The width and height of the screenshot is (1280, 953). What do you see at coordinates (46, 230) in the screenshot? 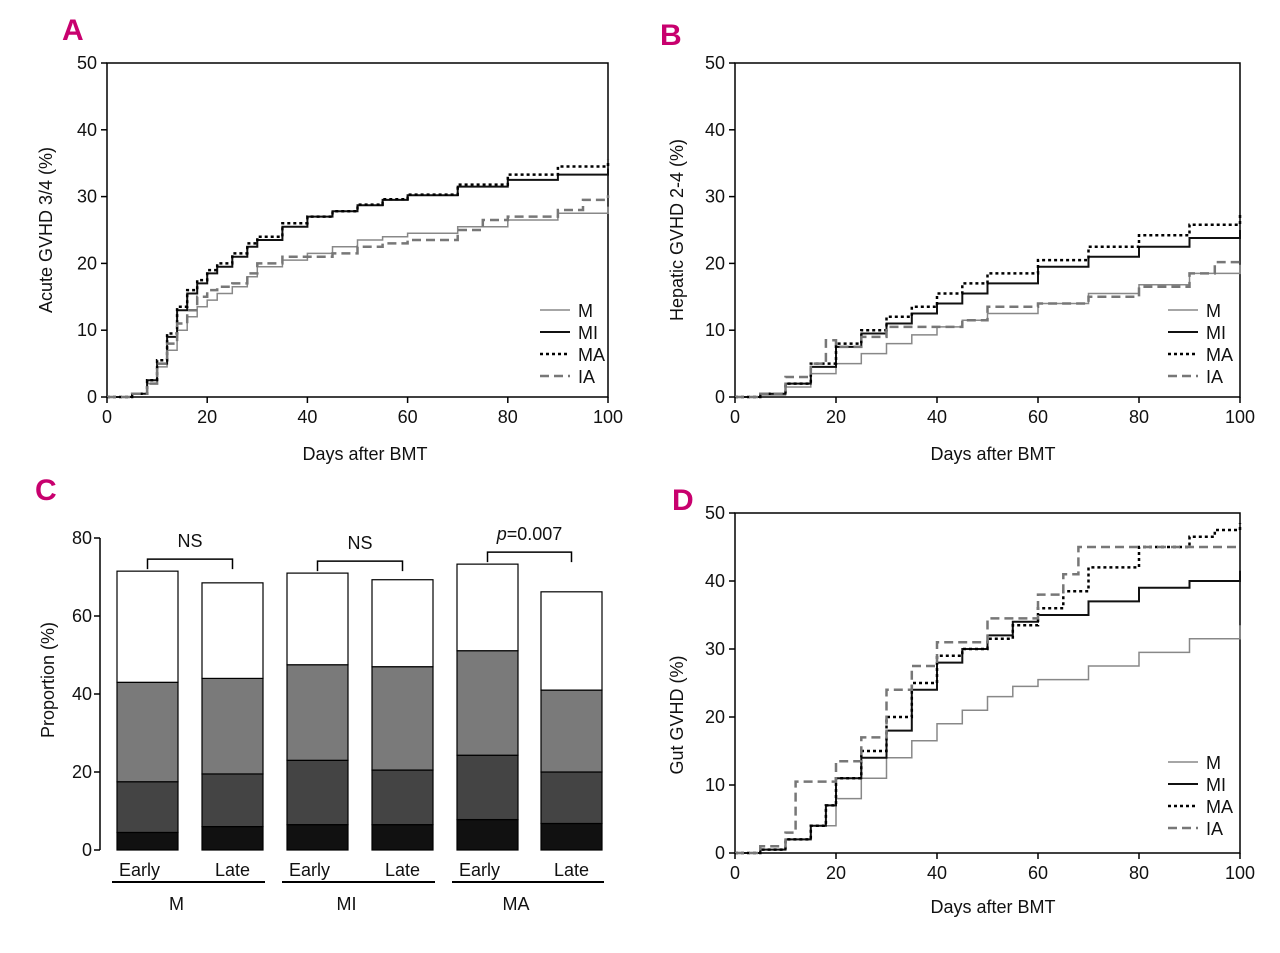
I see `panel-a-y-axis-label: Acute GVHD 3/4 (%)` at bounding box center [46, 230].